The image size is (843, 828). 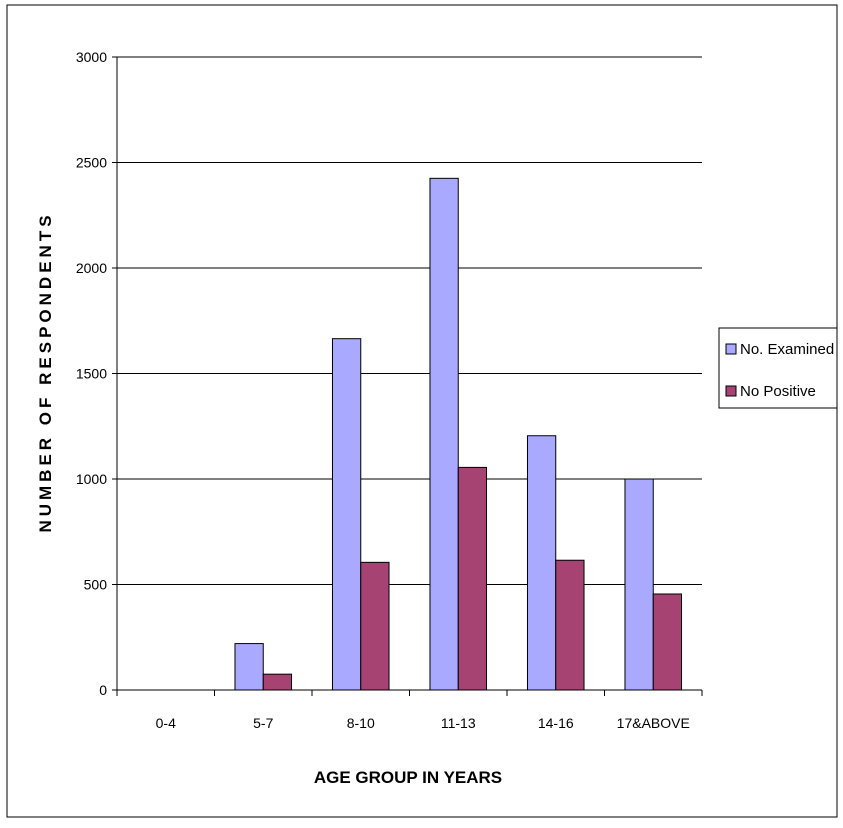 What do you see at coordinates (361, 723) in the screenshot?
I see `x-tick-label: 8-10` at bounding box center [361, 723].